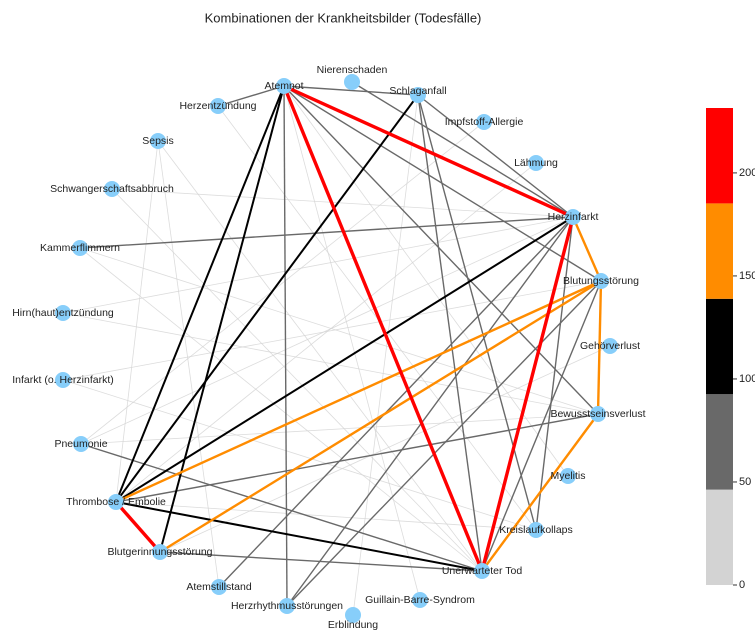 The width and height of the screenshot is (755, 633). I want to click on node-label: Schwangerschaftsabbruch, so click(112, 189).